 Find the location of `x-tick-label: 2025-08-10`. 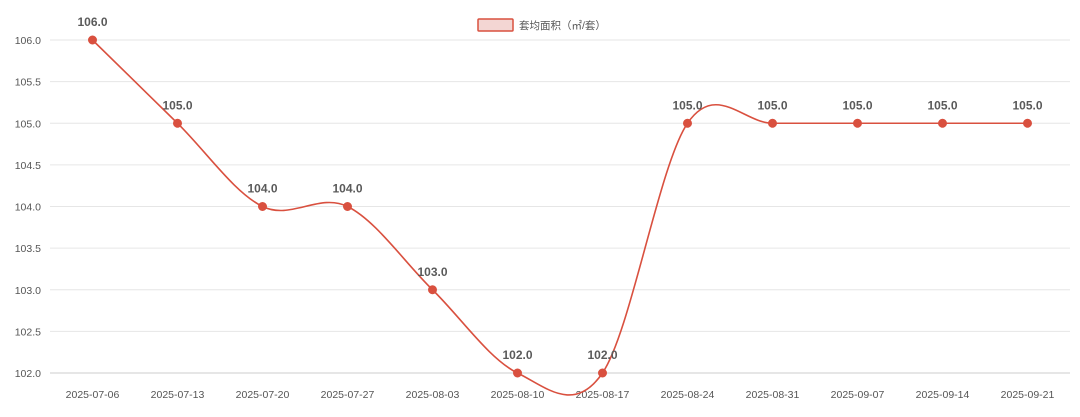

x-tick-label: 2025-08-10 is located at coordinates (518, 395).